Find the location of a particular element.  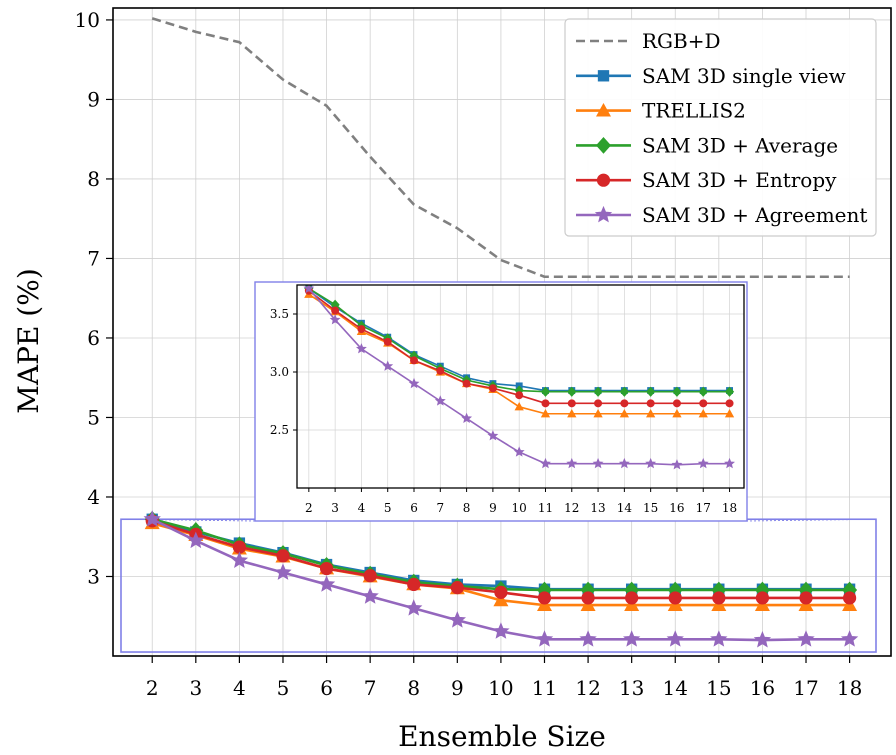

inset-x-tick-label: 10 is located at coordinates (519, 508).